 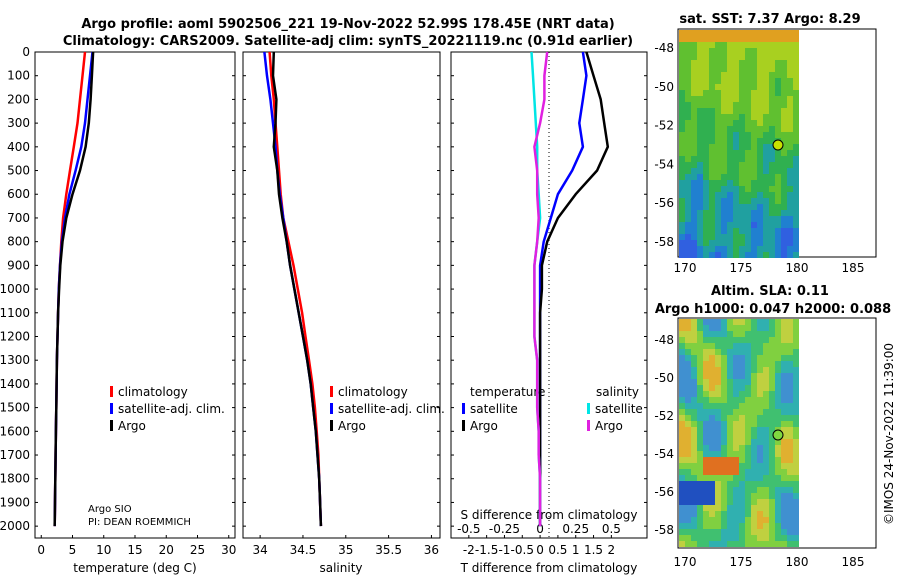 I want to click on depth-tick-label: 900, so click(x=18, y=265).